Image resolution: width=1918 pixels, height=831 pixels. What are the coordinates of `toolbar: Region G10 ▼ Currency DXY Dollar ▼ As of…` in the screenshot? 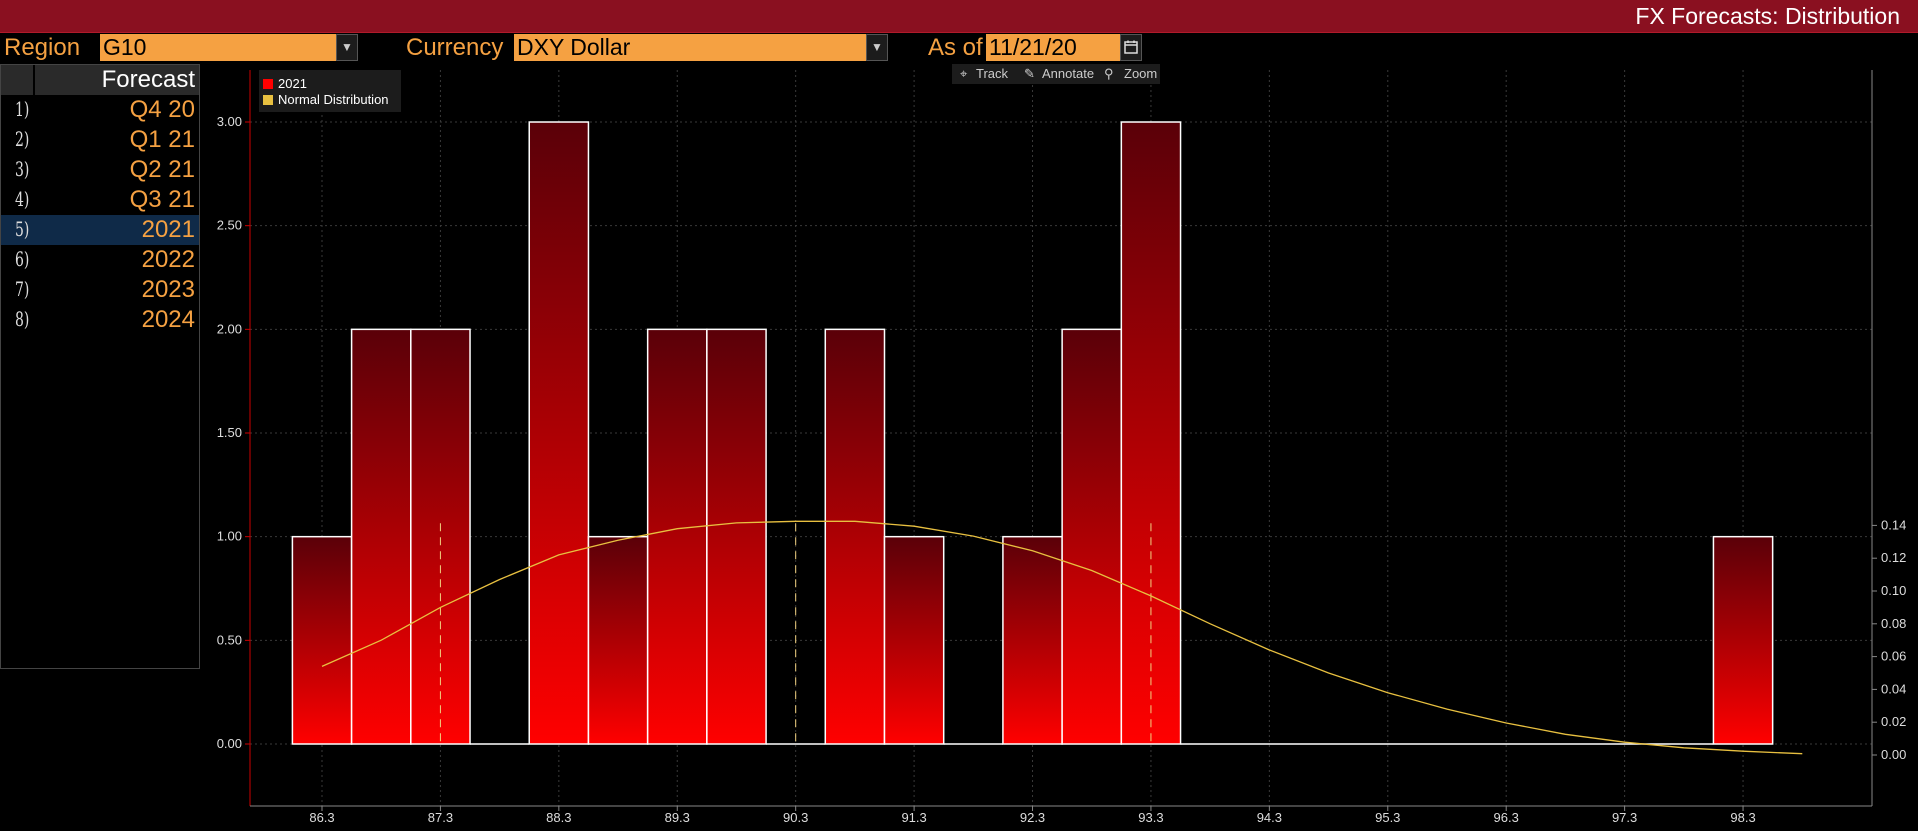 It's located at (959, 48).